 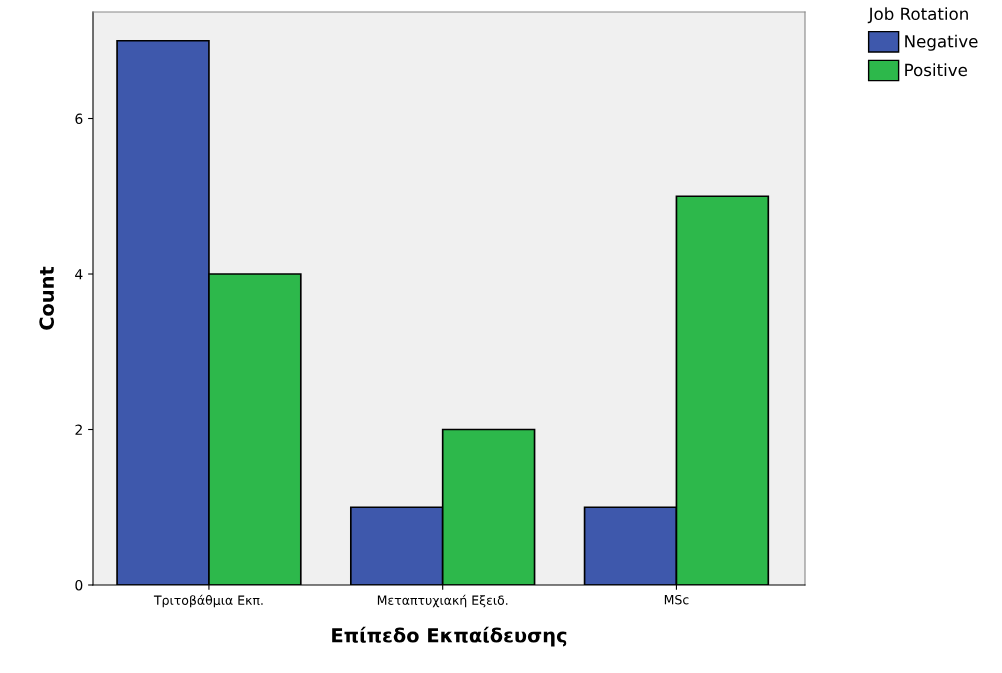 What do you see at coordinates (917, 15) in the screenshot?
I see `legend-title: Job Rotation` at bounding box center [917, 15].